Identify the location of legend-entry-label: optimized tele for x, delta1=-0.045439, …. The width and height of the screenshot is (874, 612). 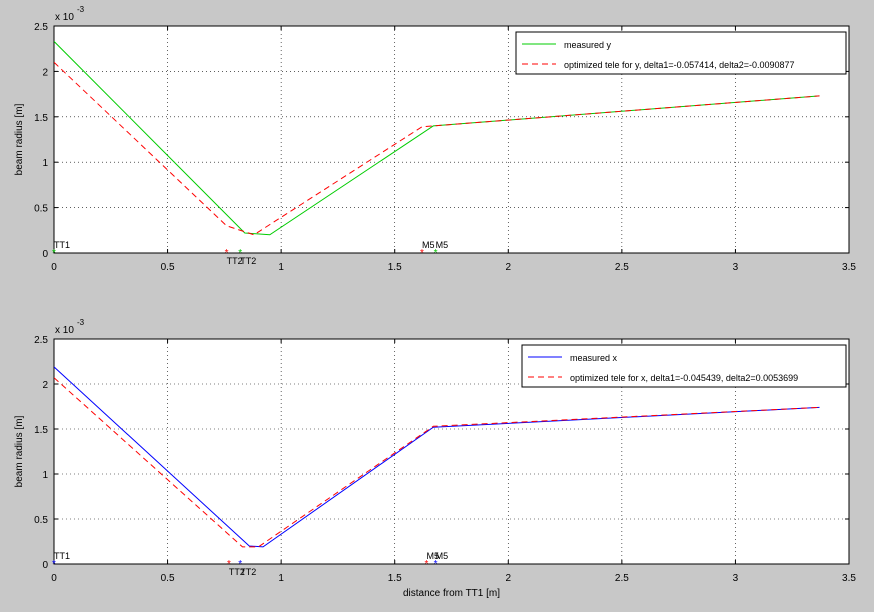
(684, 378).